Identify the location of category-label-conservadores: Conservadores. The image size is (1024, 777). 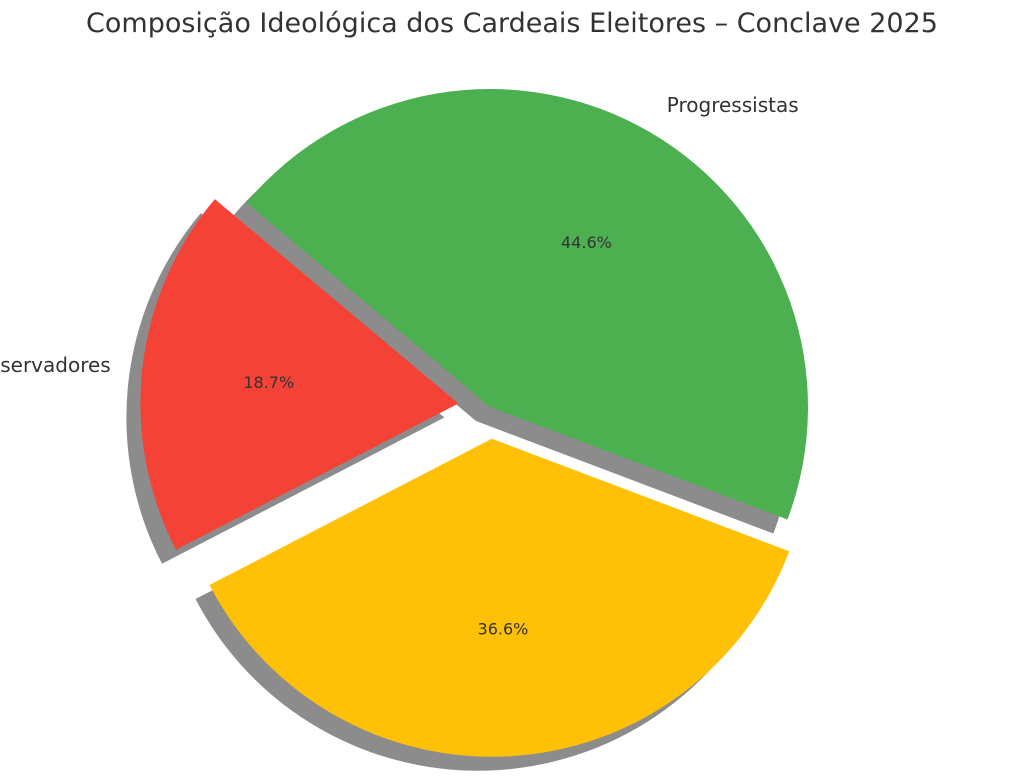
(55, 365).